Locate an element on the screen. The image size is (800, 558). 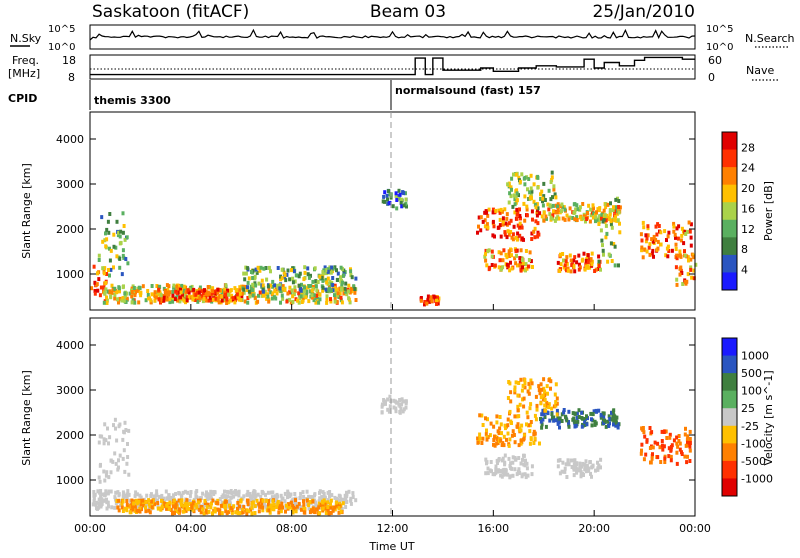
colorbar-tick-1: 8 is located at coordinates (744, 249).